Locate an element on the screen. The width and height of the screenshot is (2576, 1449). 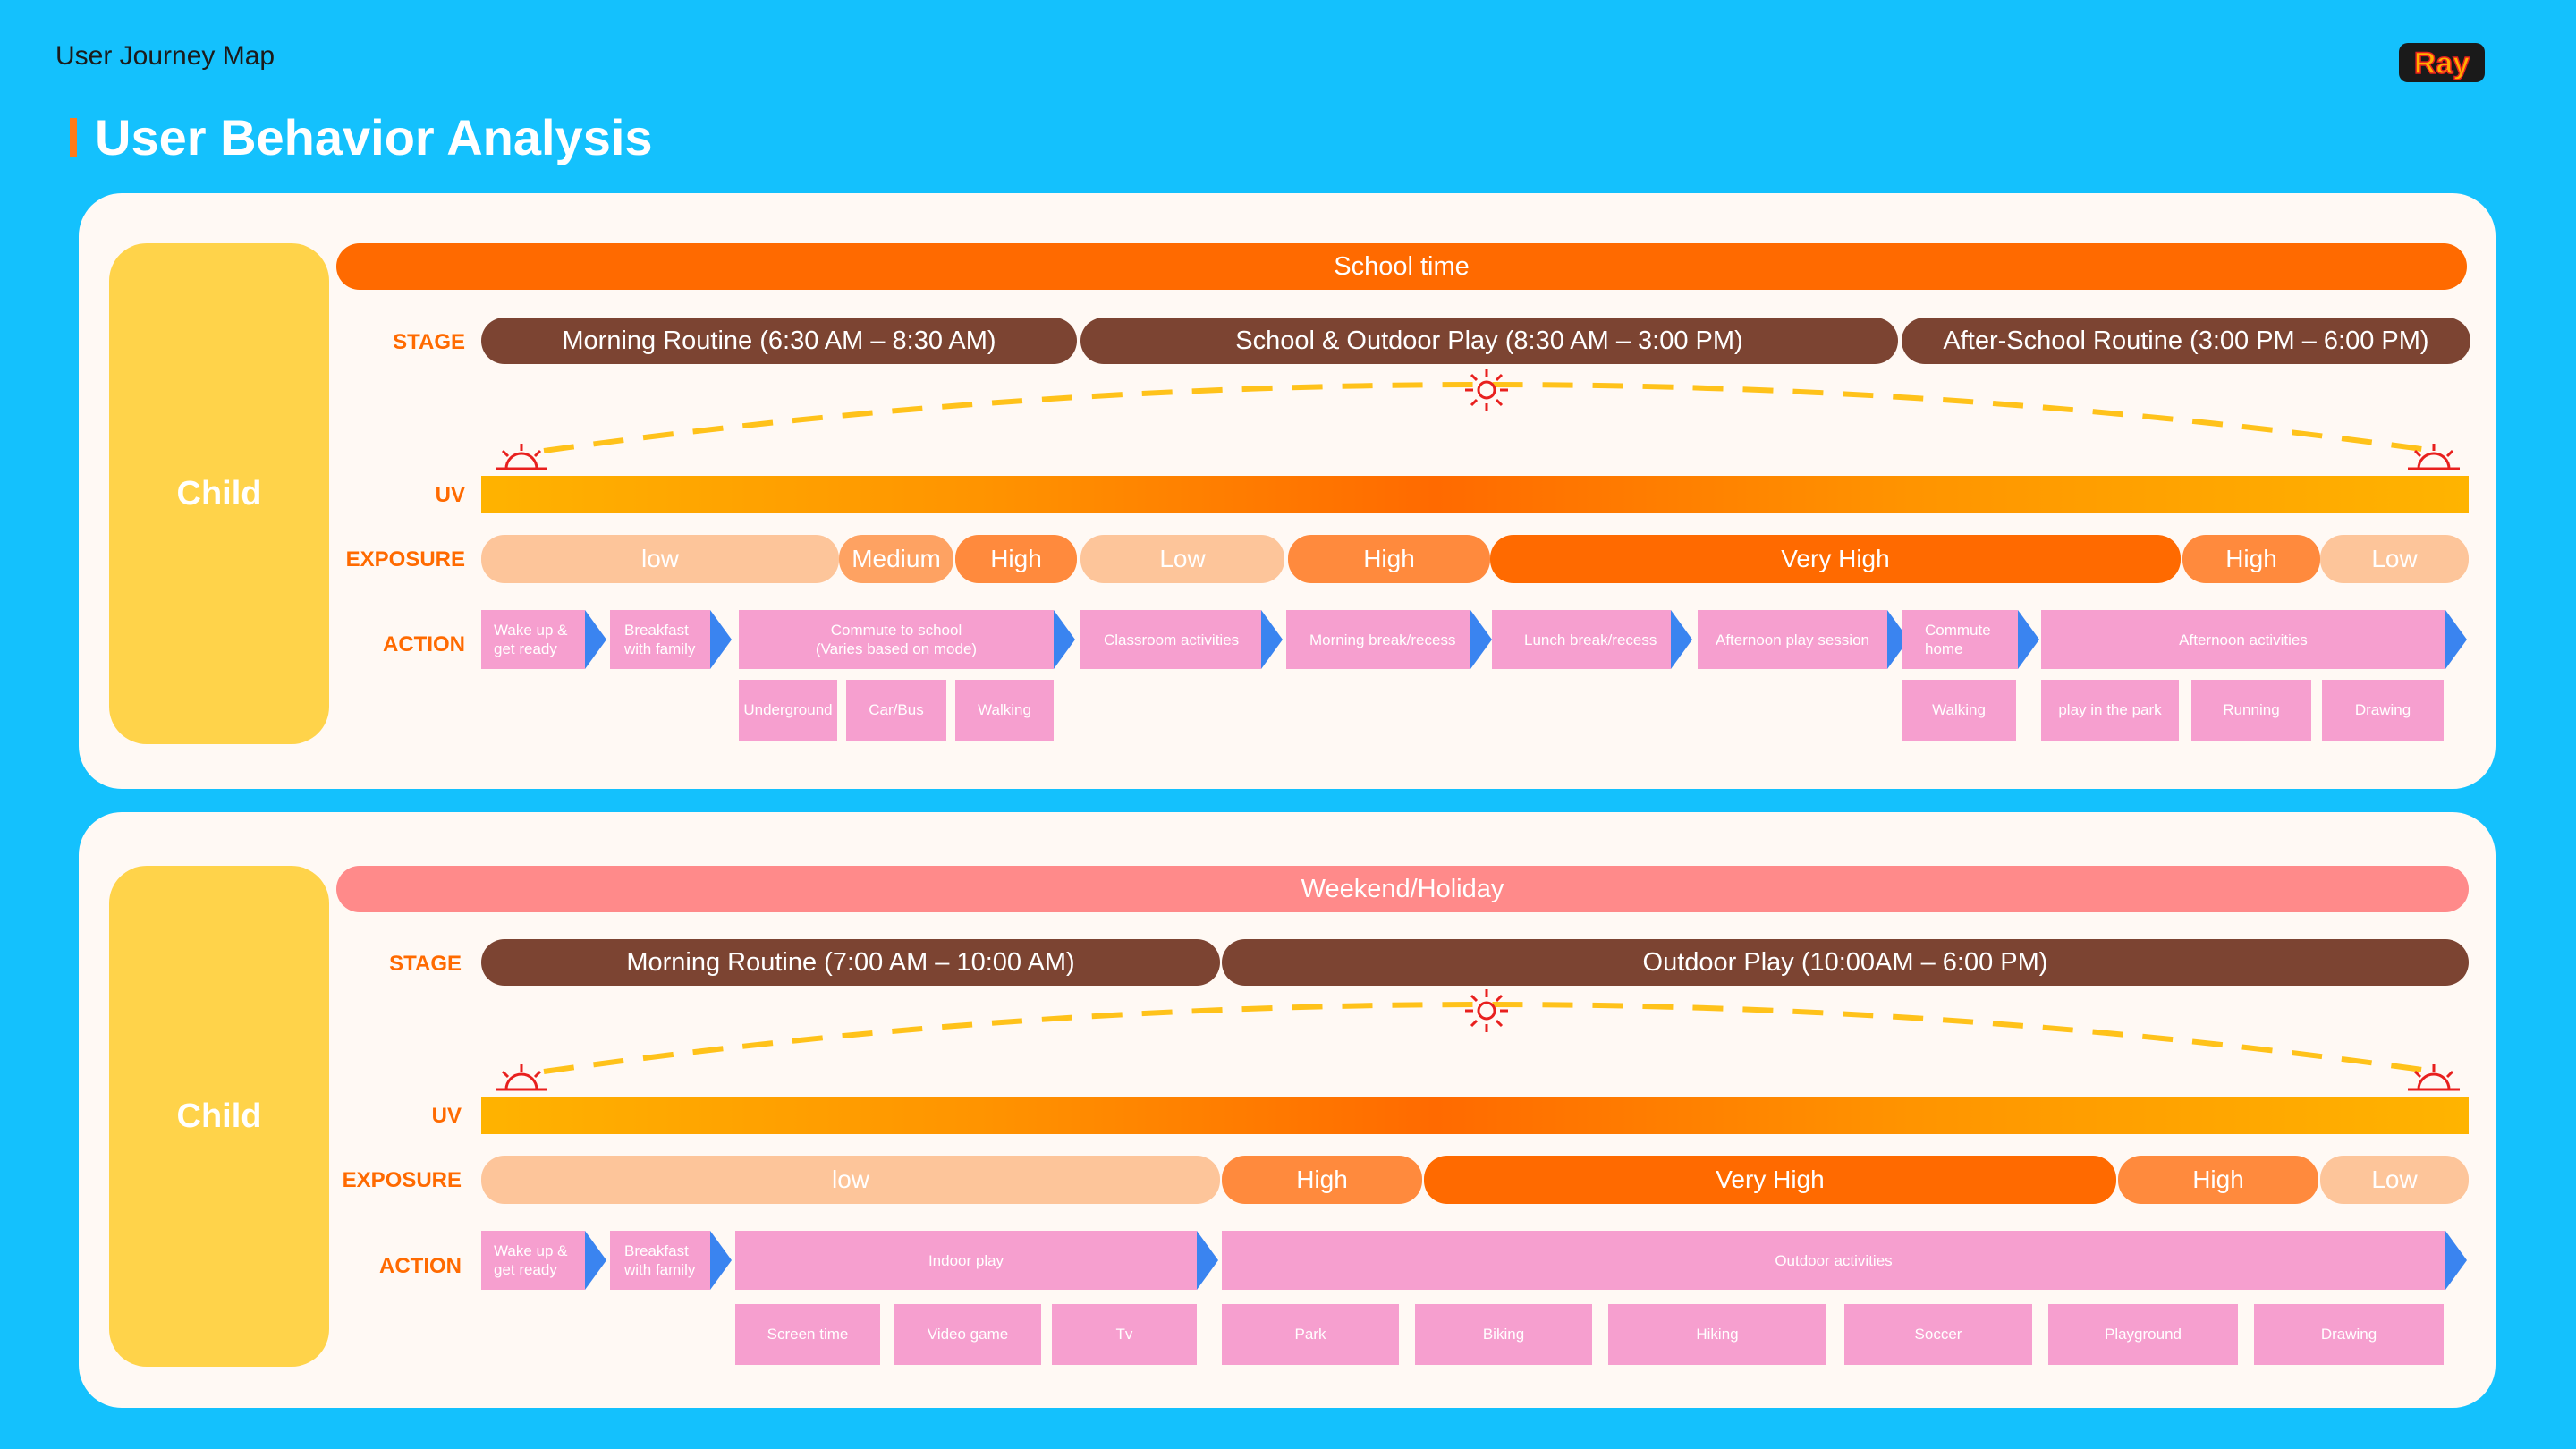
action-afternoon-play: Afternoon play session is located at coordinates (1803, 639).